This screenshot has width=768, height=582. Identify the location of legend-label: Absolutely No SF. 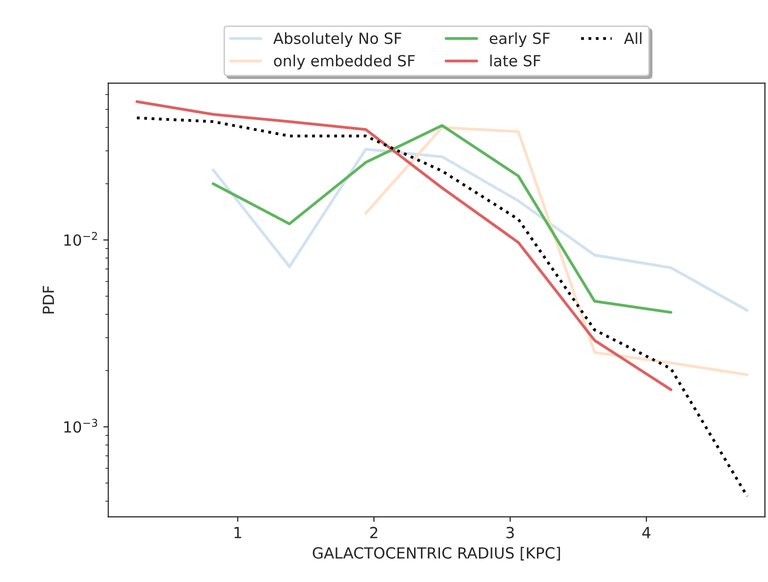
(337, 40).